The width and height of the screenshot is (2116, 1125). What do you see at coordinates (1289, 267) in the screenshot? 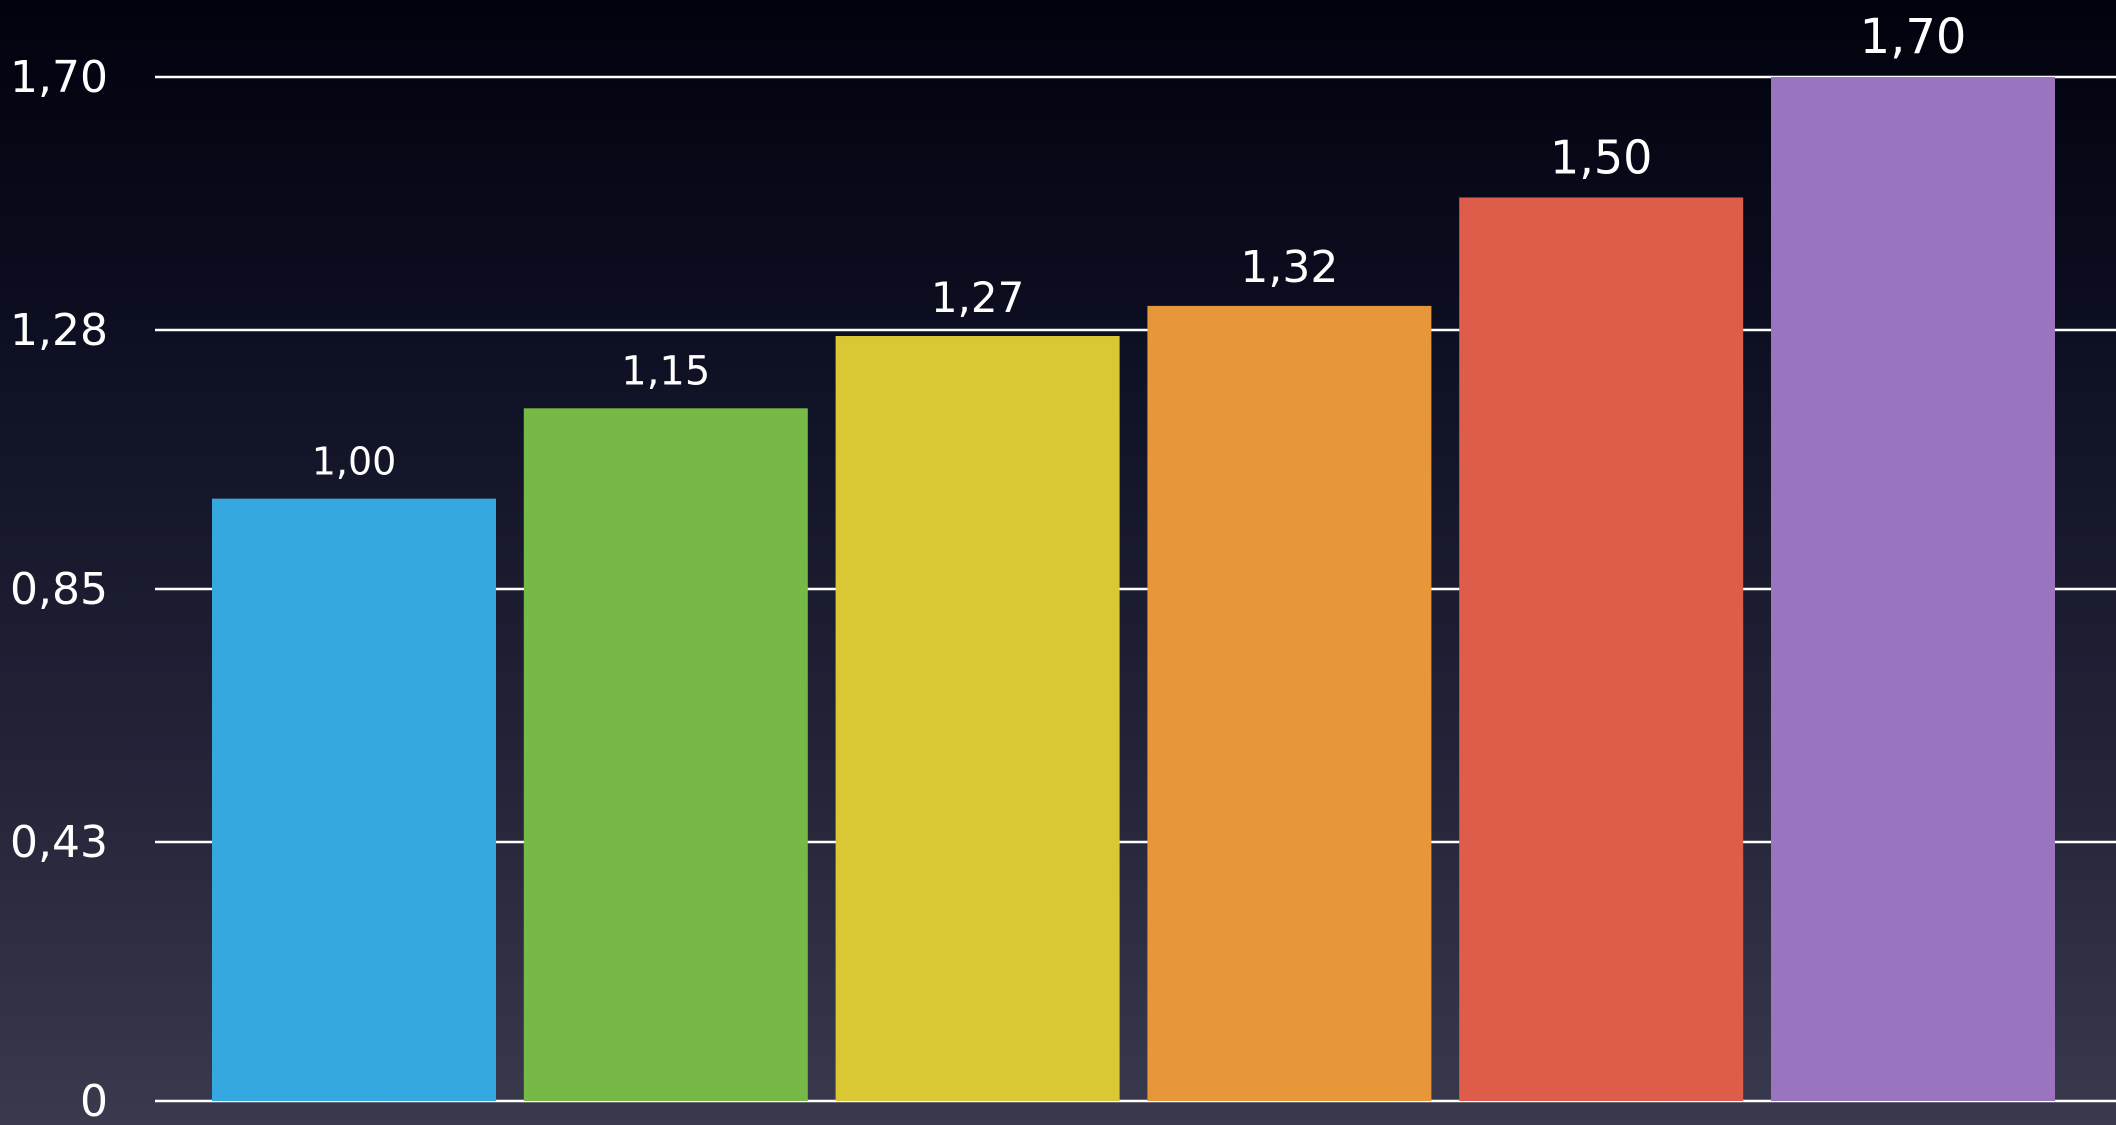
I see `bar-value-label: 1,32` at bounding box center [1289, 267].